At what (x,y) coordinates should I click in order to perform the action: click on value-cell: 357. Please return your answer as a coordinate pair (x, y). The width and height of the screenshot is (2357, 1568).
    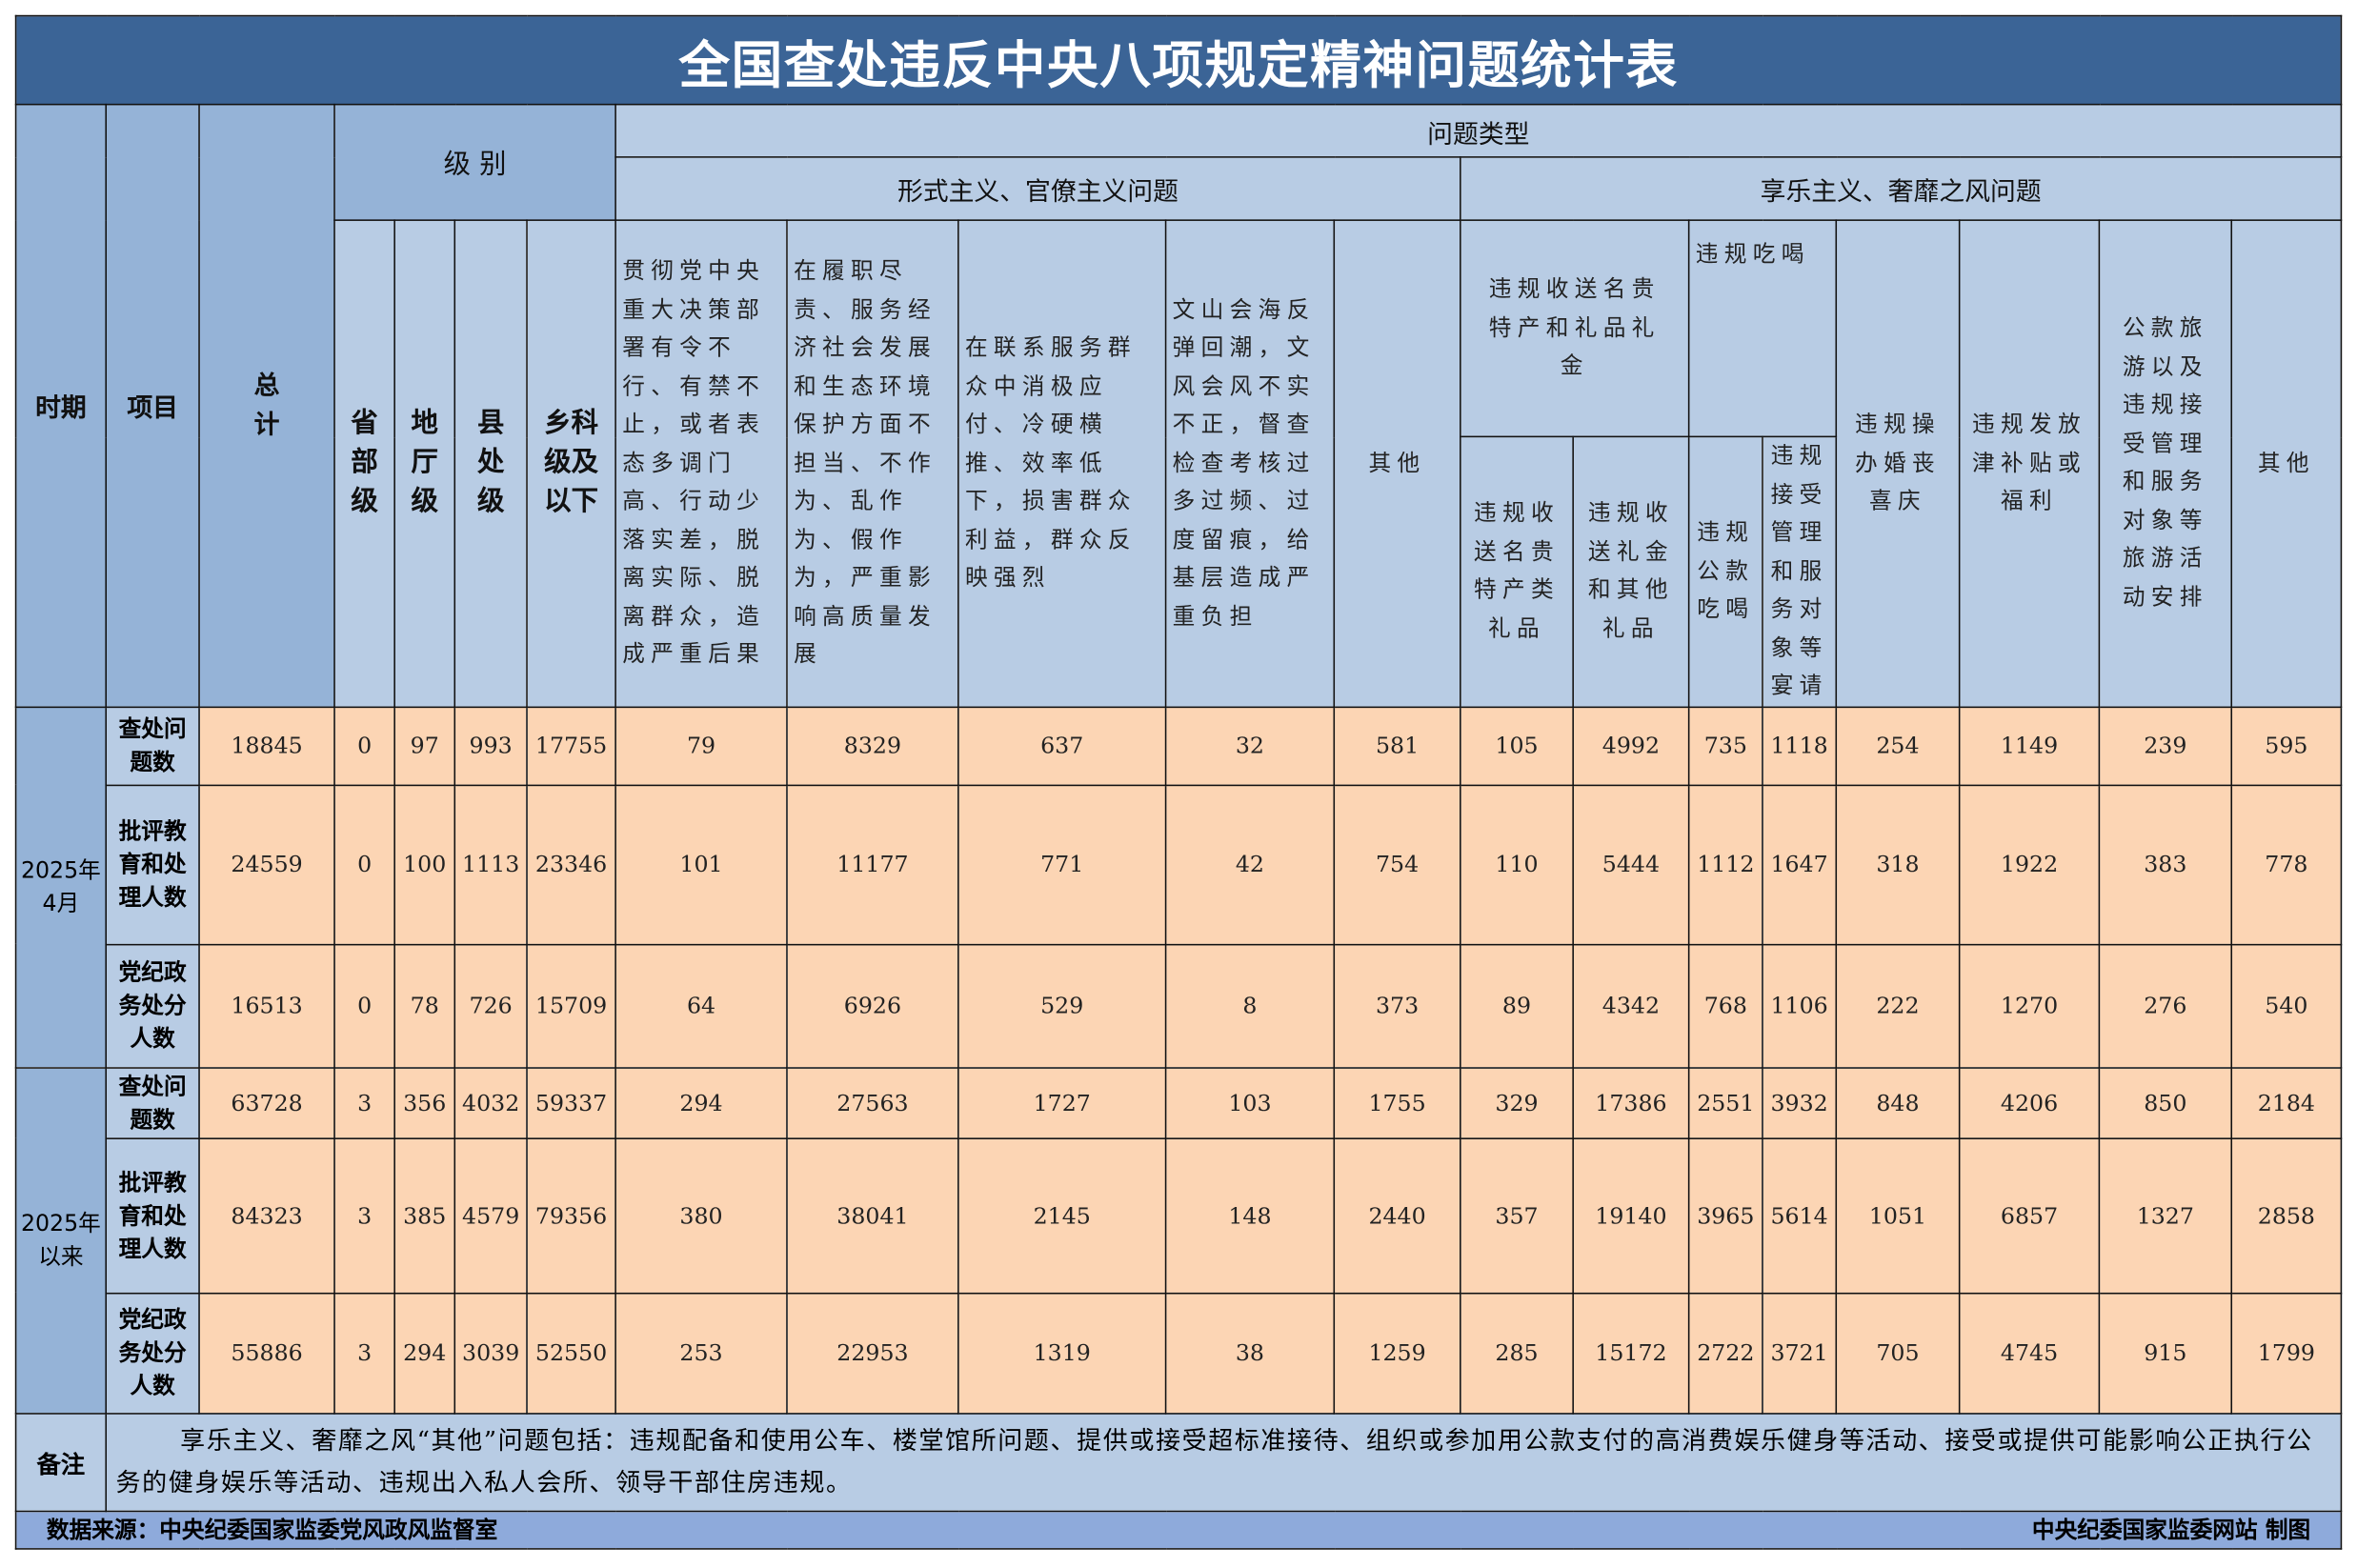
    Looking at the image, I should click on (1517, 1215).